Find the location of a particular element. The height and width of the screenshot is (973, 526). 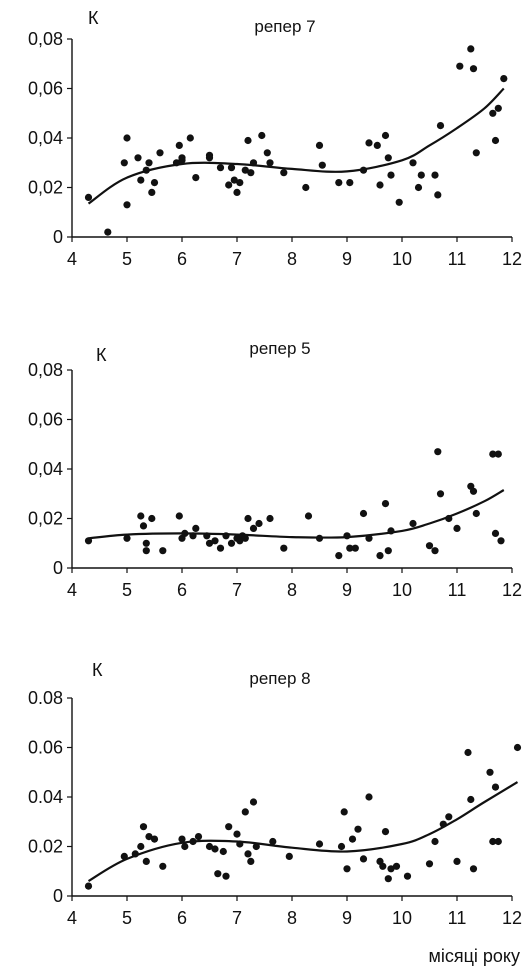

chart-title: репер 5 is located at coordinates (279, 348).